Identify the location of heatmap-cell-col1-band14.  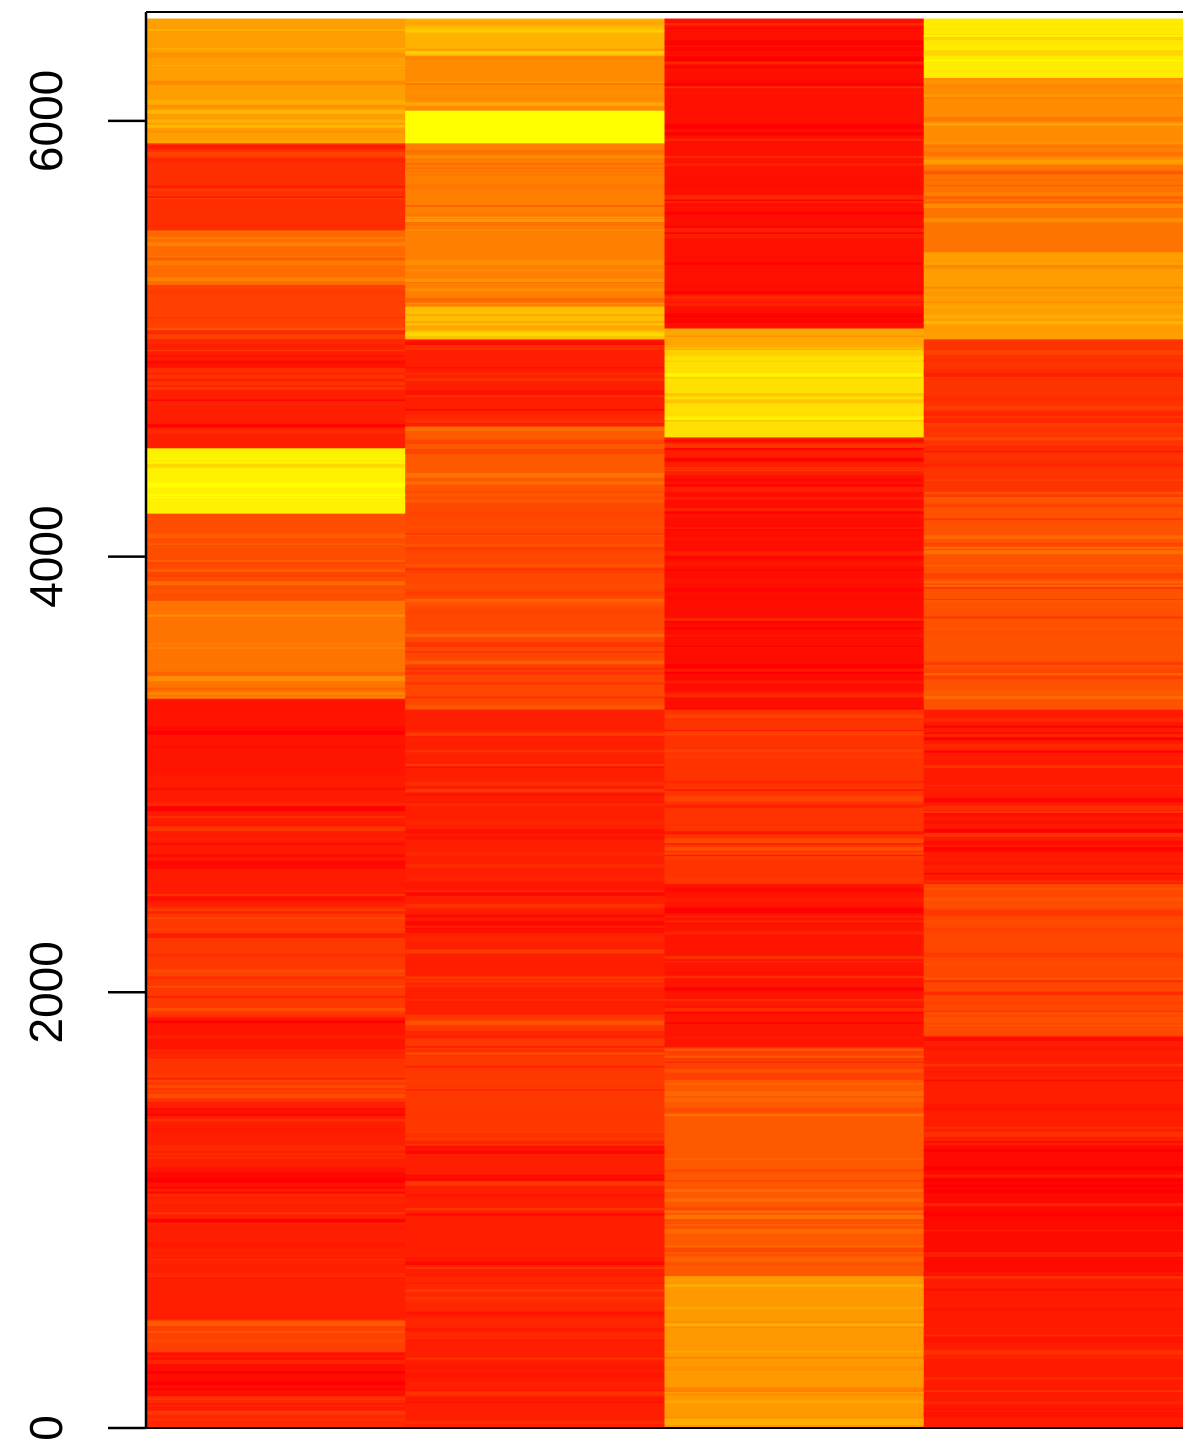
(276, 480).